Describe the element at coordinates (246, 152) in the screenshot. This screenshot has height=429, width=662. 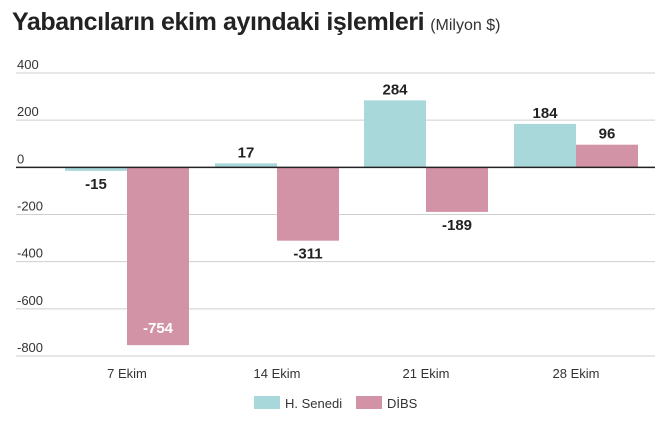
I see `data-label: 17` at that location.